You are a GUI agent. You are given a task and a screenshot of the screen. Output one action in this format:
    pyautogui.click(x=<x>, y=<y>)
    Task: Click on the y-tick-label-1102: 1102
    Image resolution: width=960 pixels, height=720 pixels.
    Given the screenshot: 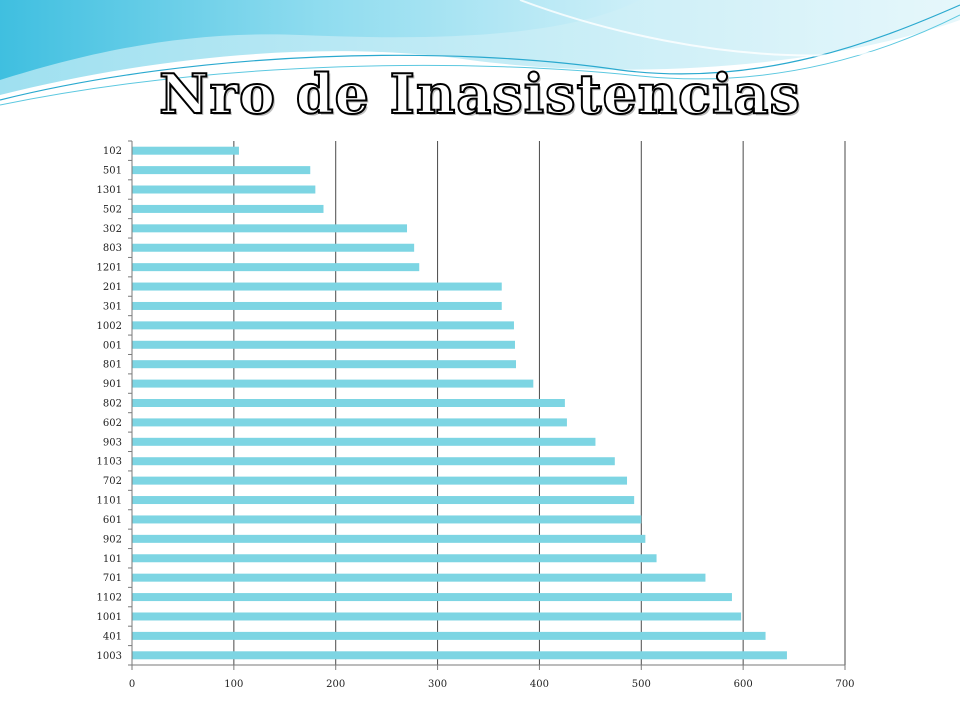 What is the action you would take?
    pyautogui.click(x=109, y=598)
    